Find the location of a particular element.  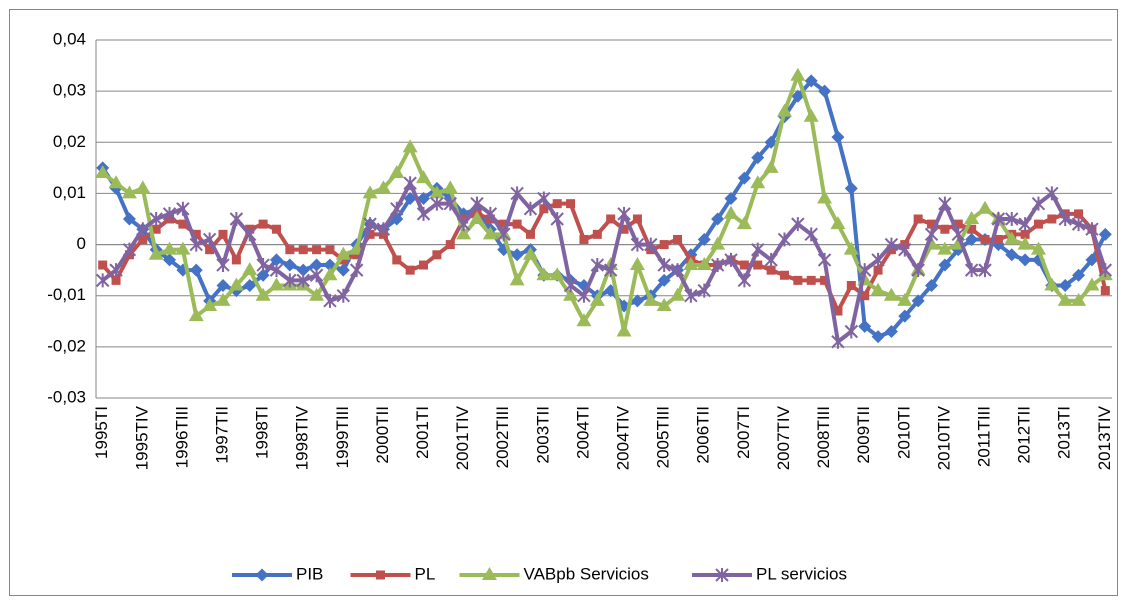

x-tick-label: 2004TI is located at coordinates (582, 432).